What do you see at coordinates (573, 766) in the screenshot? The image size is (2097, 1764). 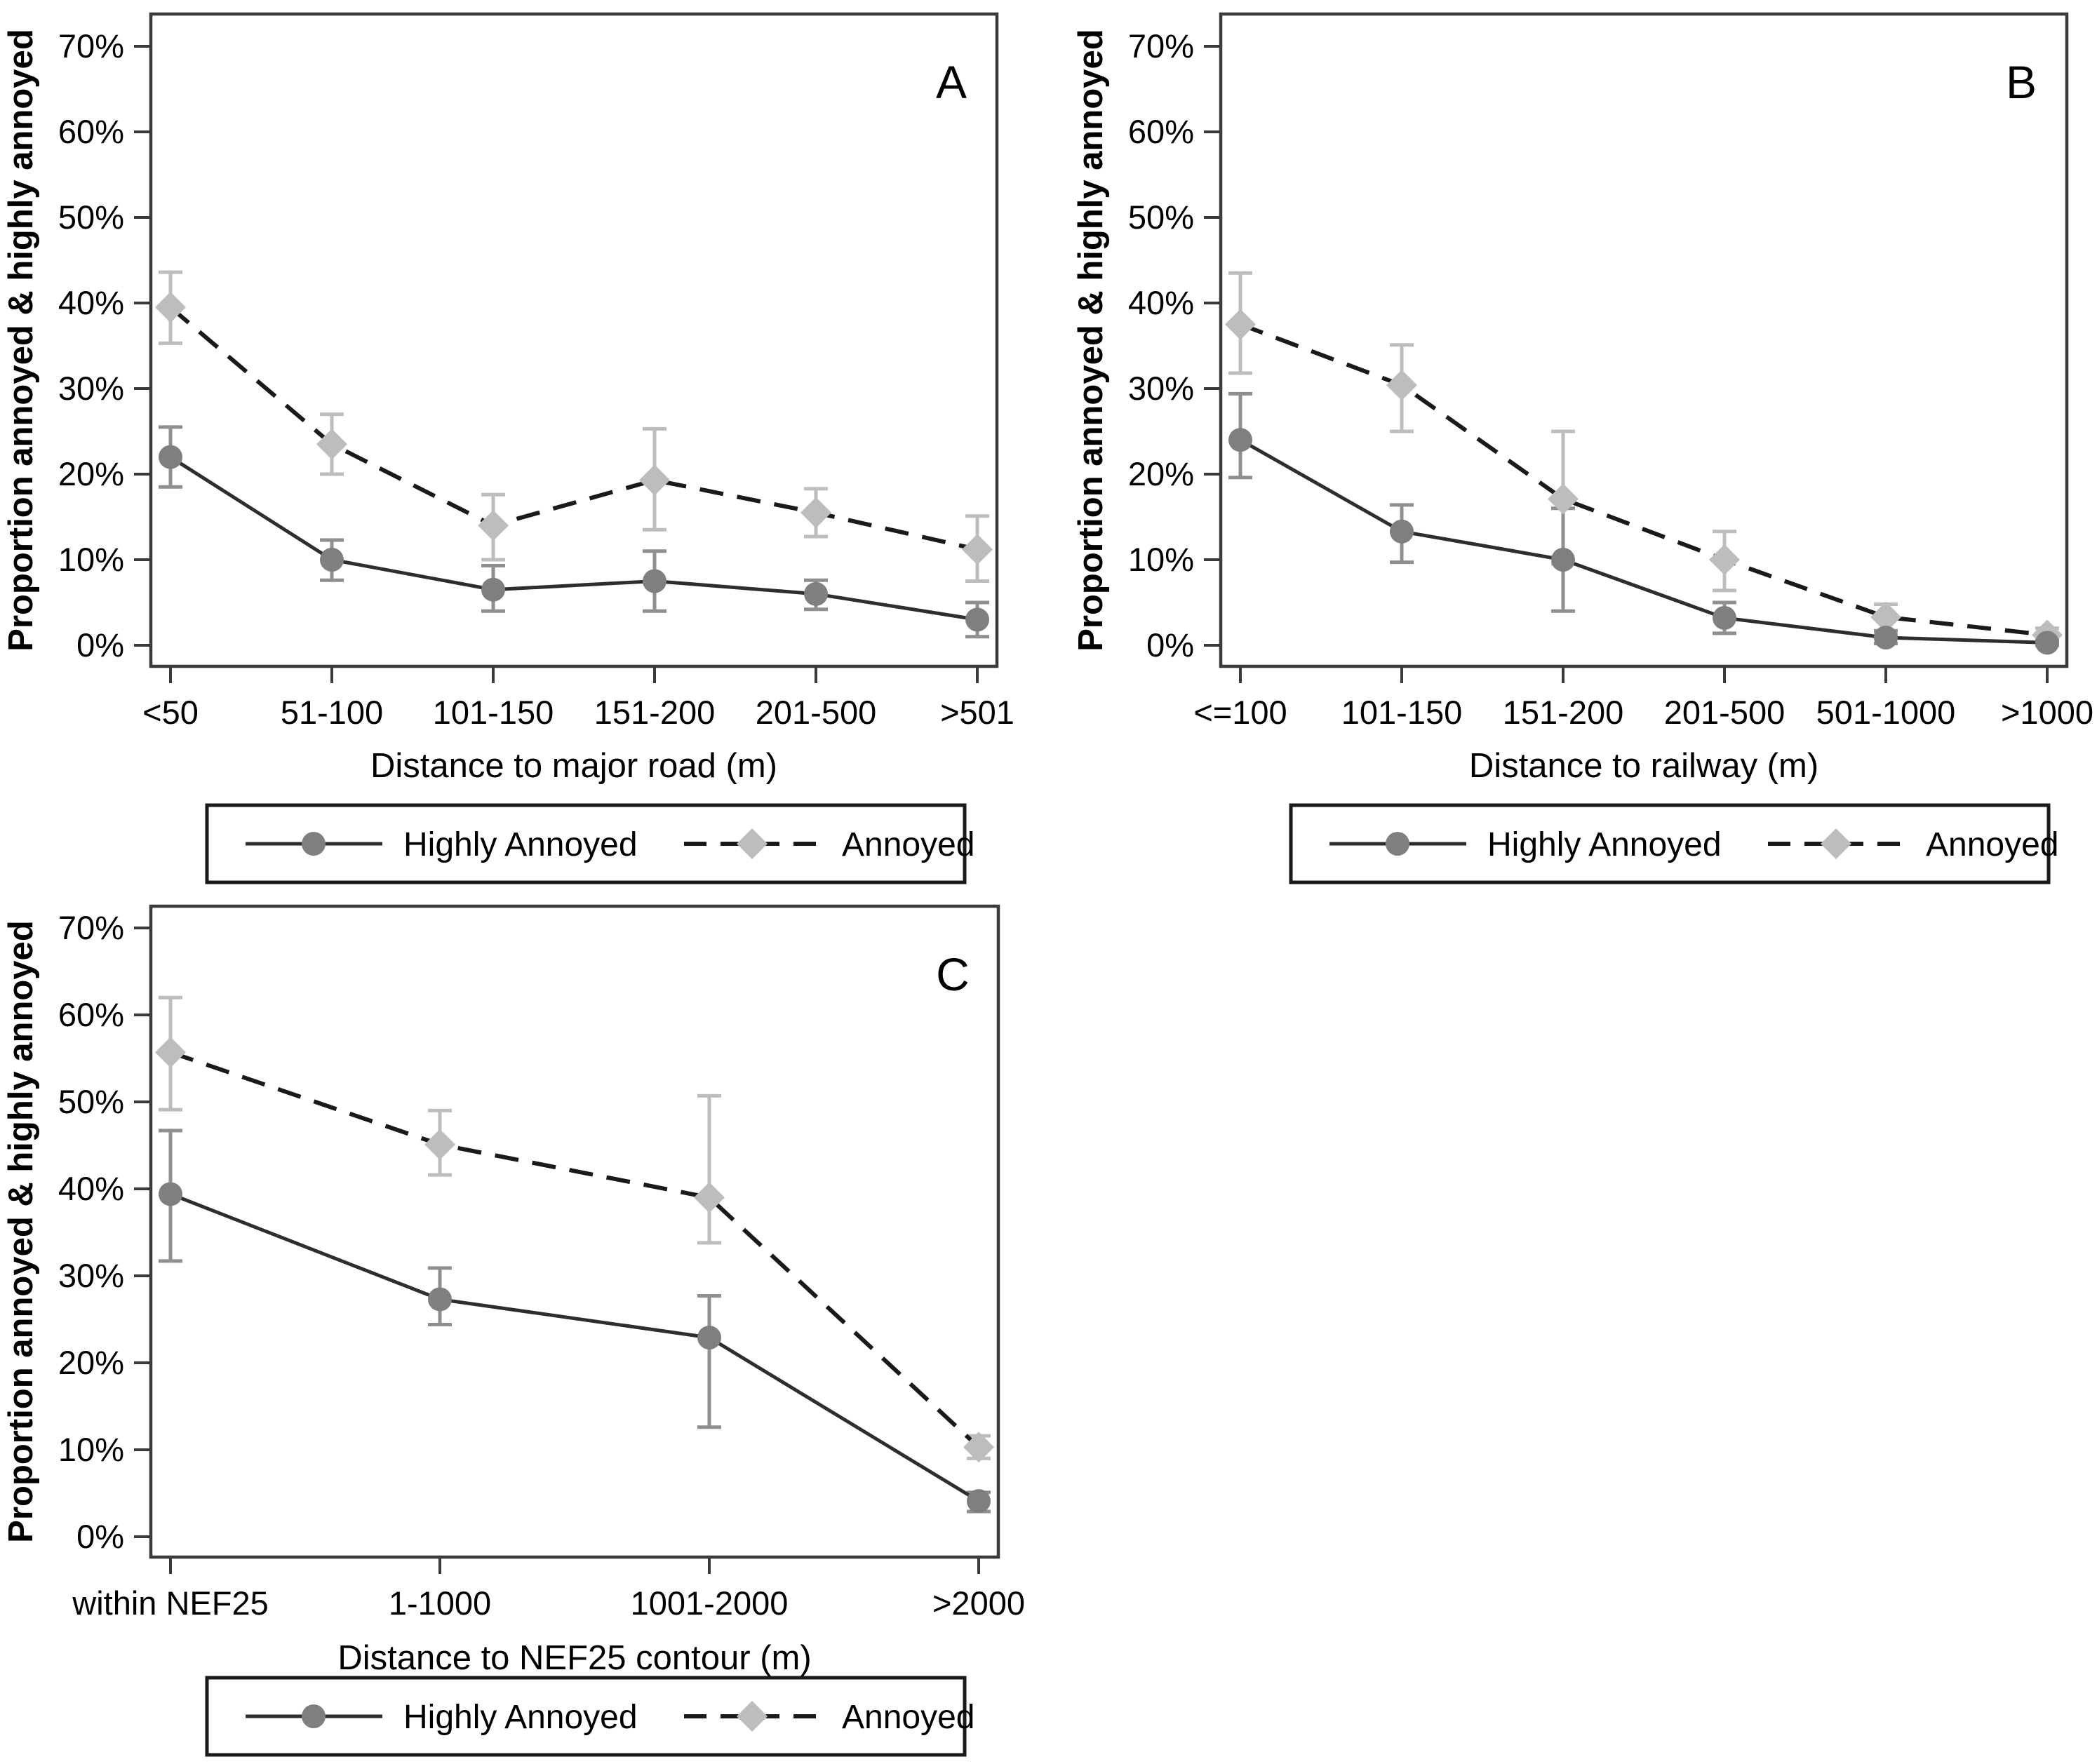 I see `x-axis-title: Distance to major road (m)` at bounding box center [573, 766].